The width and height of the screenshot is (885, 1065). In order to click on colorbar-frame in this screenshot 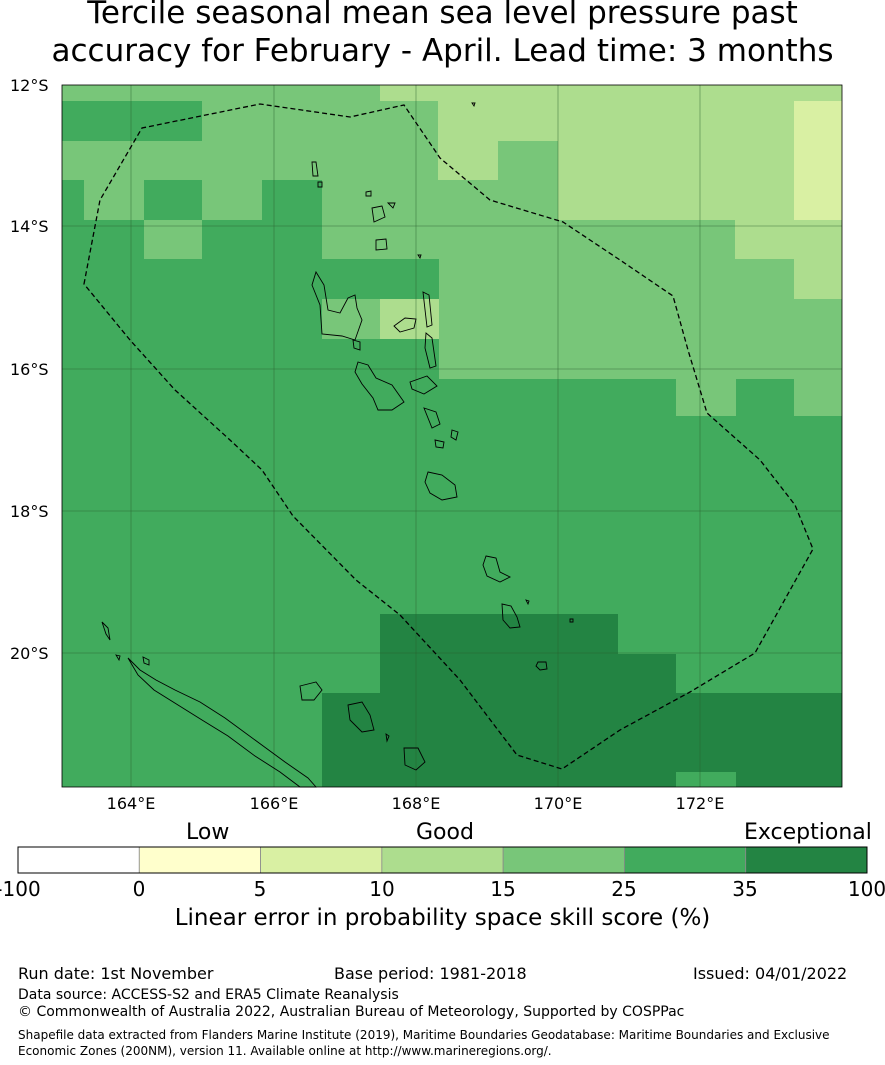, I will do `click(442, 860)`.